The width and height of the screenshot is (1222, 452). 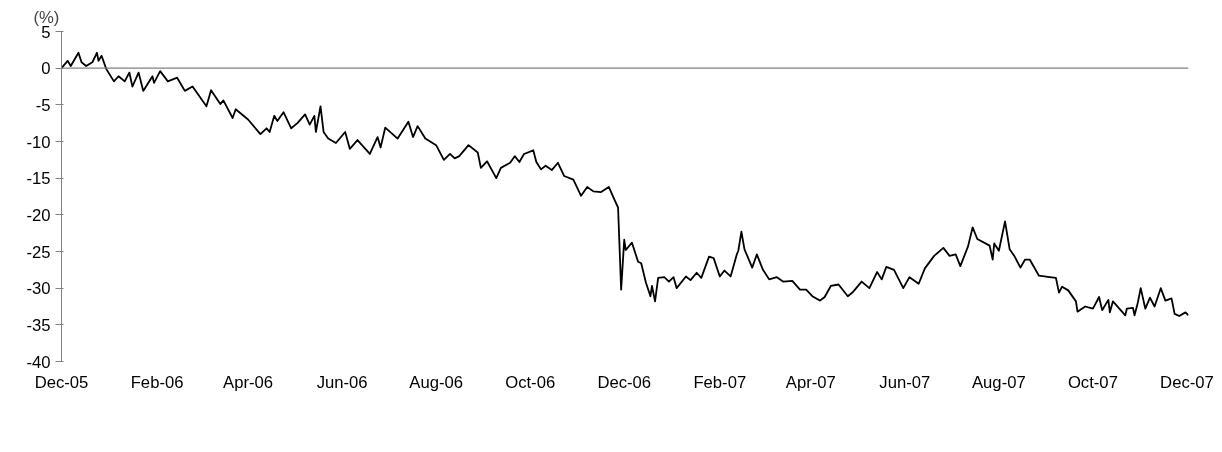 I want to click on x-tick-label: Oct-07, so click(x=1092, y=382).